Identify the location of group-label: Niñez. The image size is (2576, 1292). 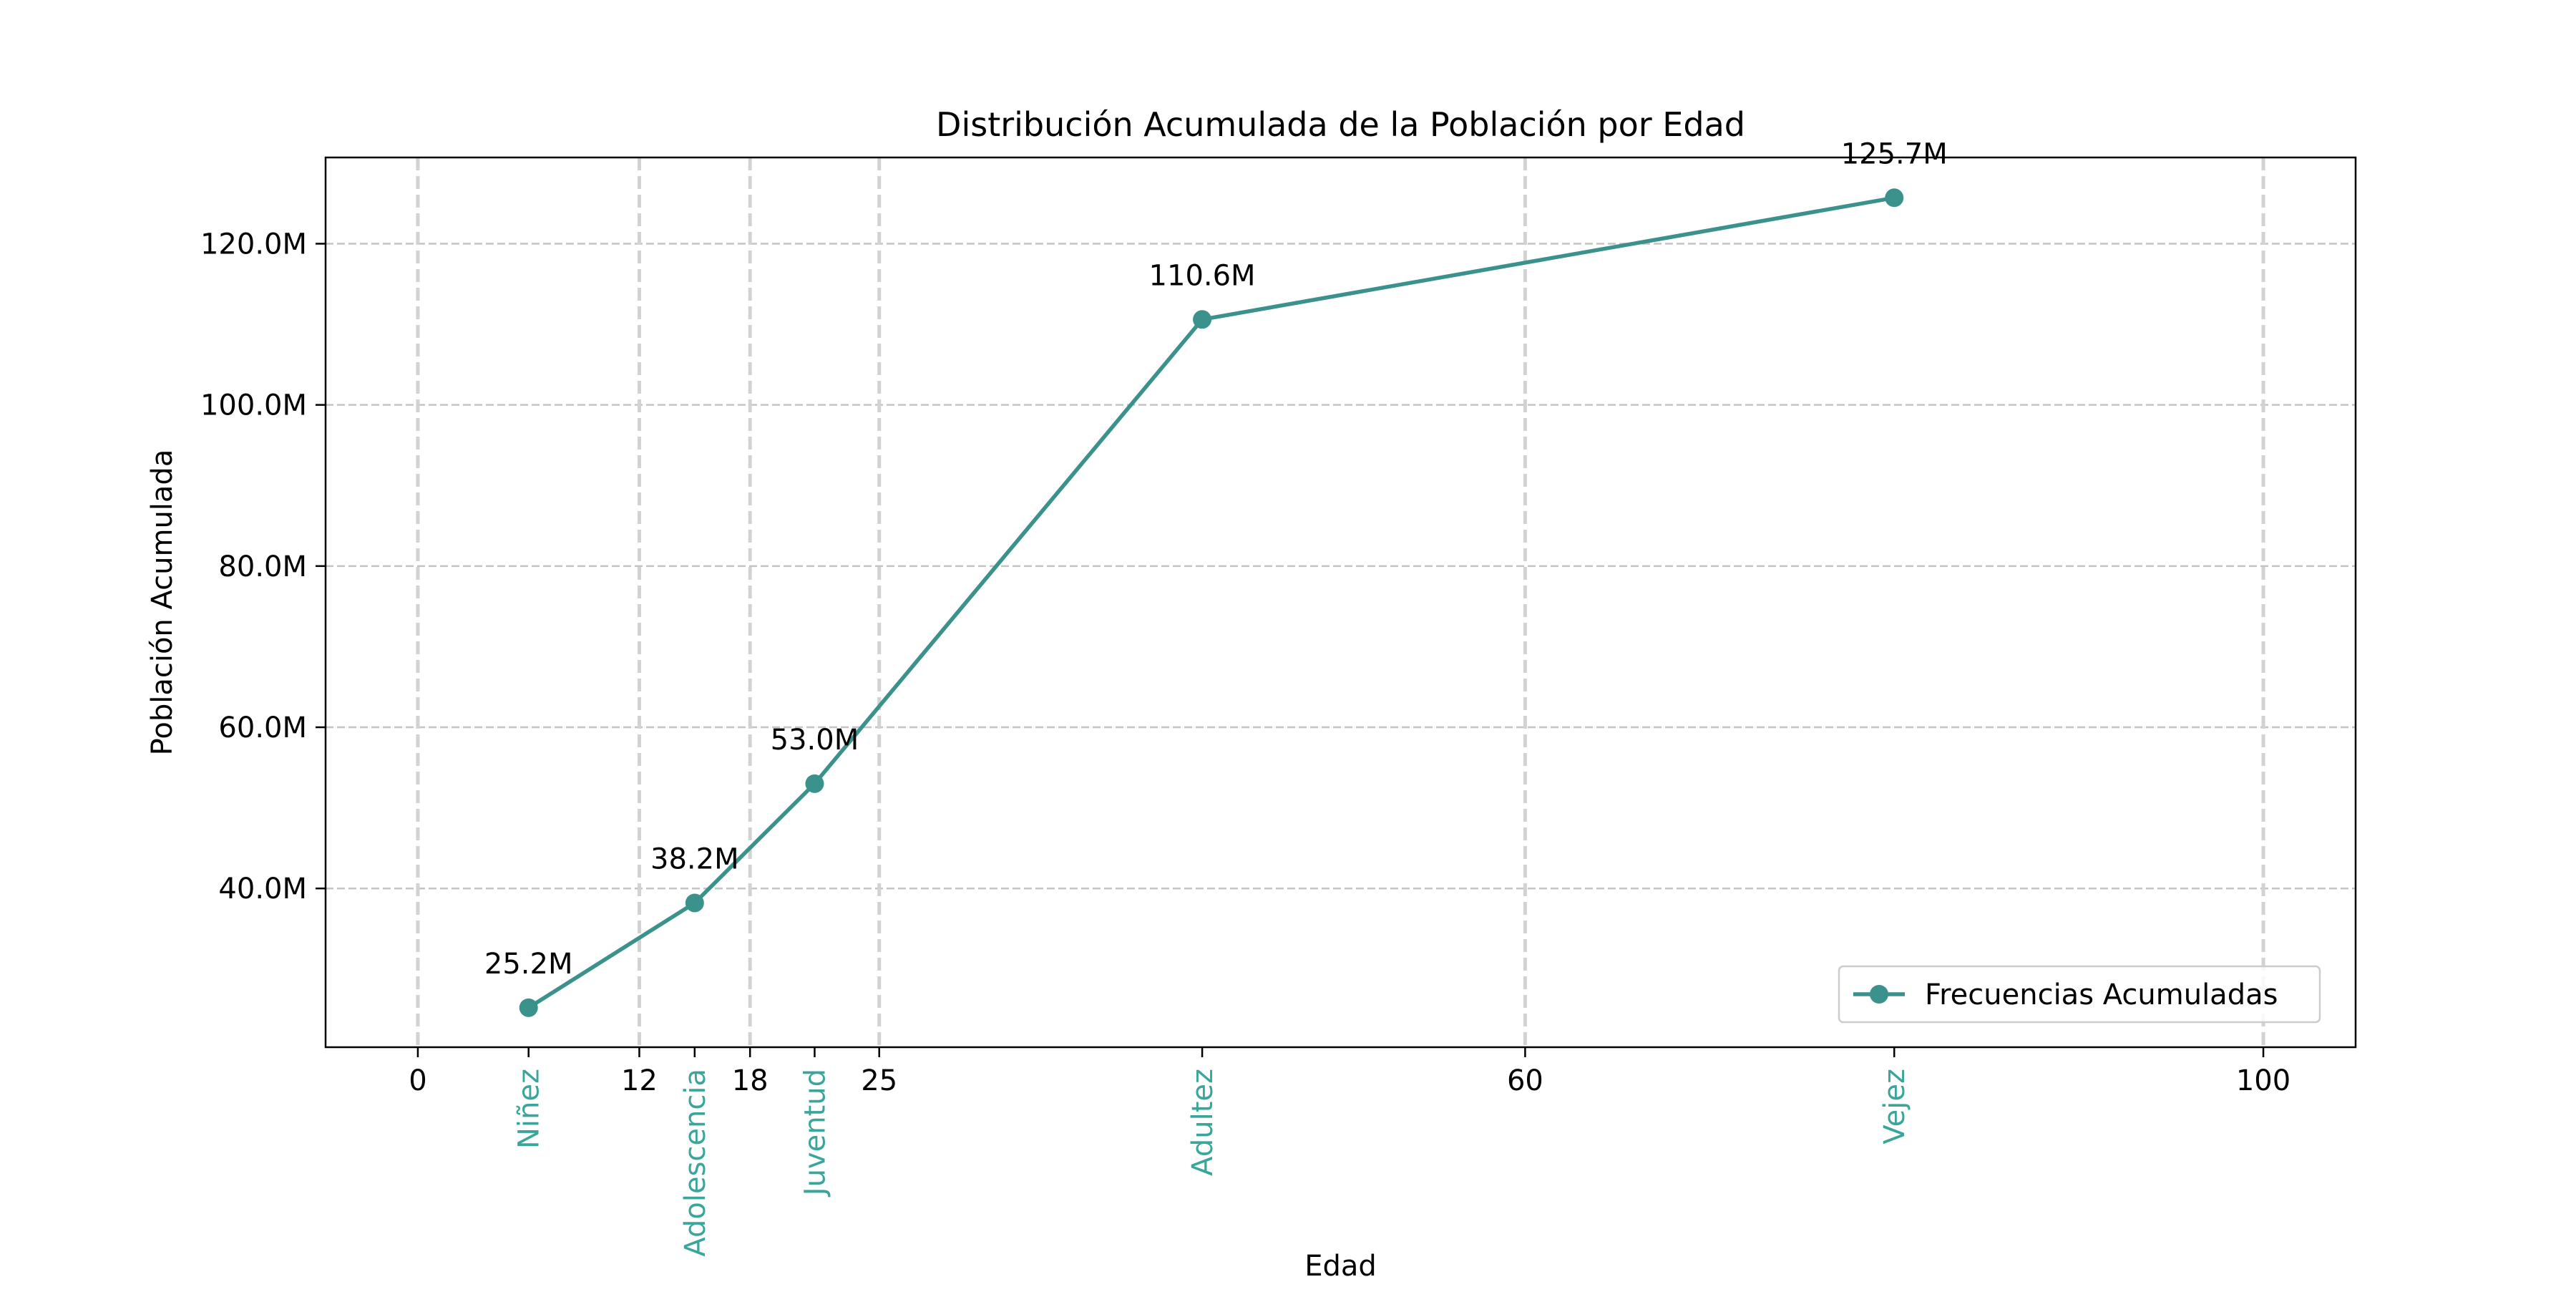
(529, 1109).